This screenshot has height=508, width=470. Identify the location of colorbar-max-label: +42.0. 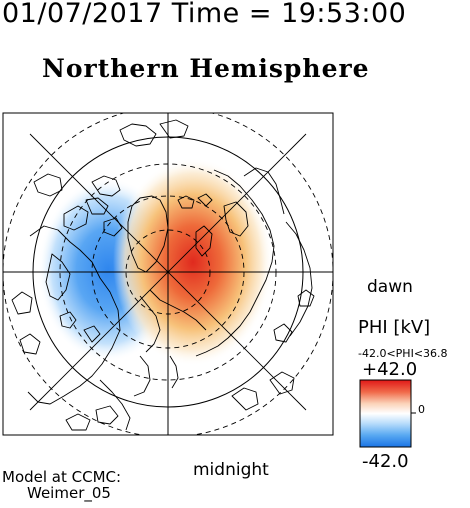
(390, 369).